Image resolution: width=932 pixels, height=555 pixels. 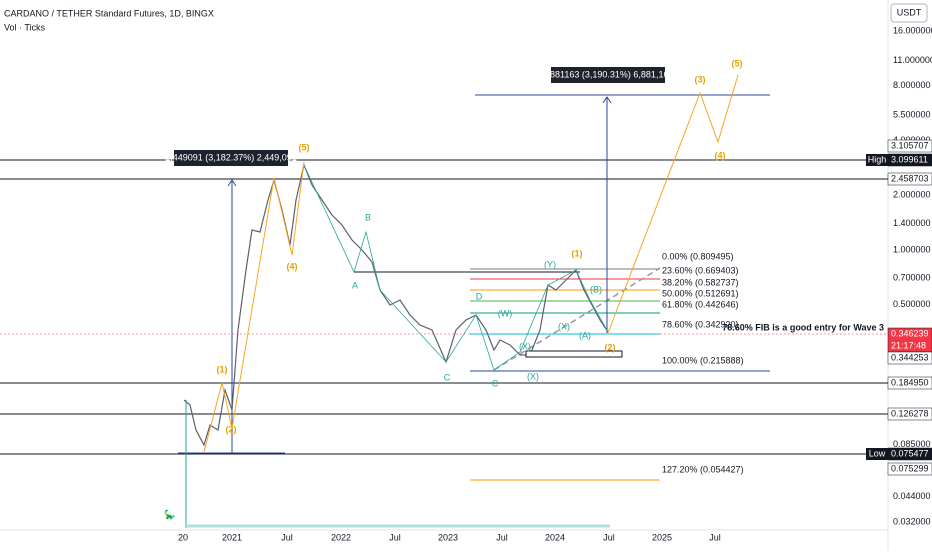 I want to click on price-axis-label: 1.000000, so click(x=912, y=249).